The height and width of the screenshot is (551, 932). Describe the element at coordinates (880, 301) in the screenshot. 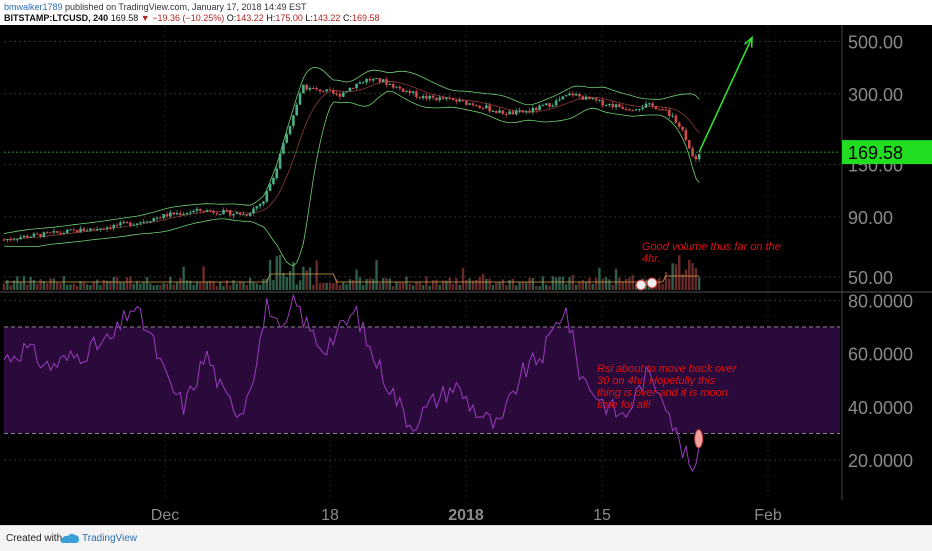

I see `rsi-tick-label: 80.0000` at that location.